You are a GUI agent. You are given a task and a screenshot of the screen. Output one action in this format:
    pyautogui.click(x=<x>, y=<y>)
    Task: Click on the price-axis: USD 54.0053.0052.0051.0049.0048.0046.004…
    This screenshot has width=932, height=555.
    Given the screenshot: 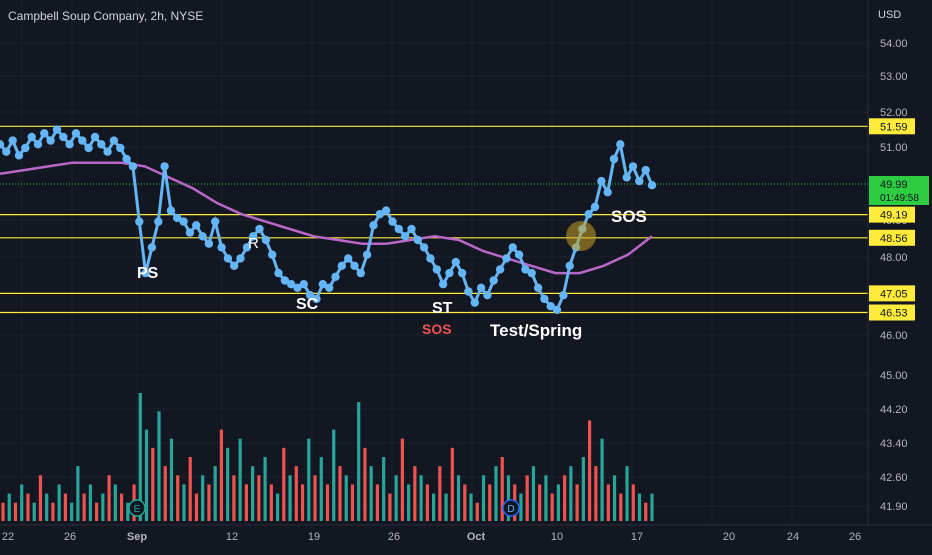 What is the action you would take?
    pyautogui.click(x=899, y=275)
    